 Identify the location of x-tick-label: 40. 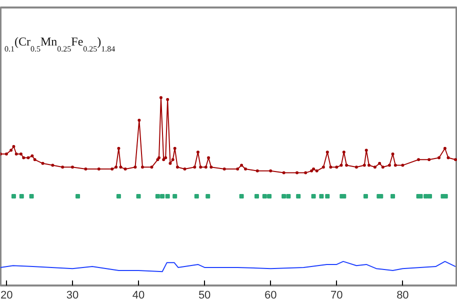
(138, 296).